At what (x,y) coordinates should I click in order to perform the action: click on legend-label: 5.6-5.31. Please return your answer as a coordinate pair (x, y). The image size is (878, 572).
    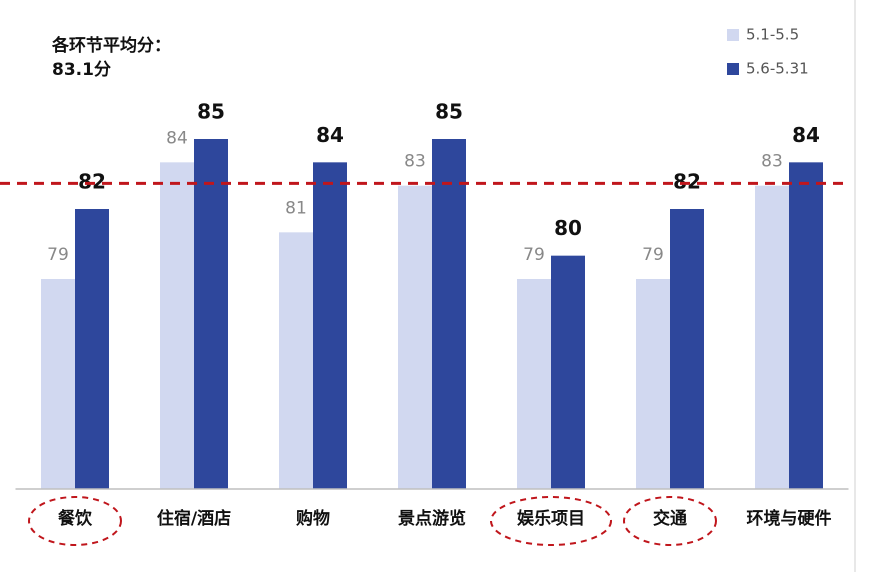
    Looking at the image, I should click on (777, 69).